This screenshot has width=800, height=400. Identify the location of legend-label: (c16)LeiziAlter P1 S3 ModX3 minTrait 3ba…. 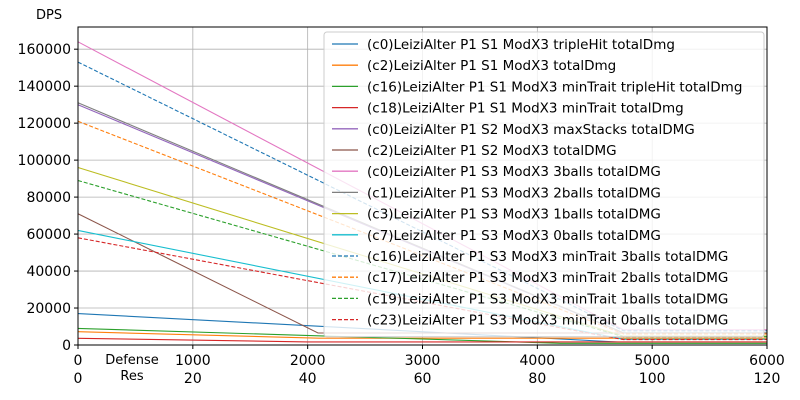
(547, 257).